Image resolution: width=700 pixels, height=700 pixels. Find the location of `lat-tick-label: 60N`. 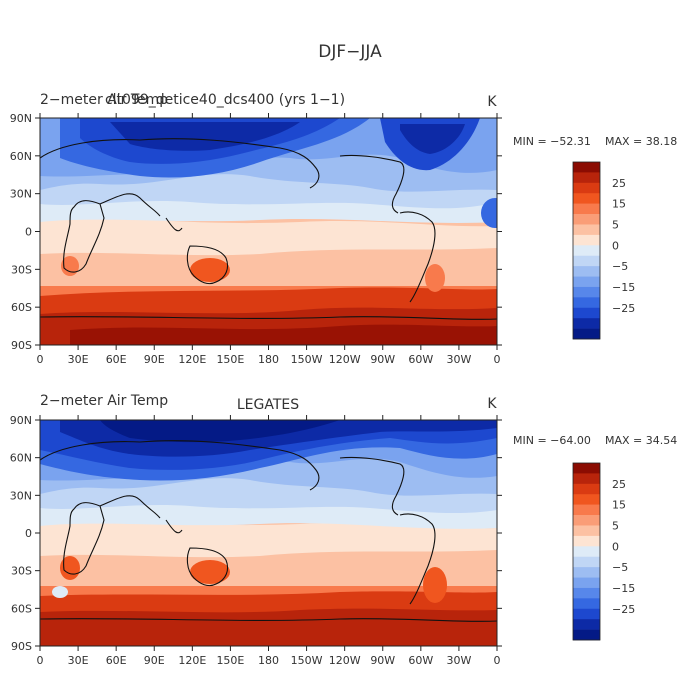

lat-tick-label: 60N is located at coordinates (21, 458).